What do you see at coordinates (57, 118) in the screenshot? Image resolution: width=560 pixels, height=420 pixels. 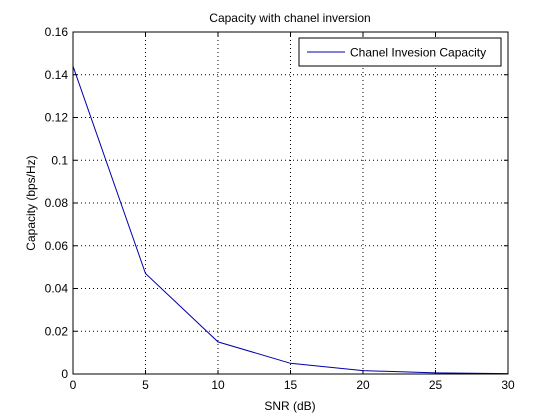 I see `y-tick-label: 0.12` at bounding box center [57, 118].